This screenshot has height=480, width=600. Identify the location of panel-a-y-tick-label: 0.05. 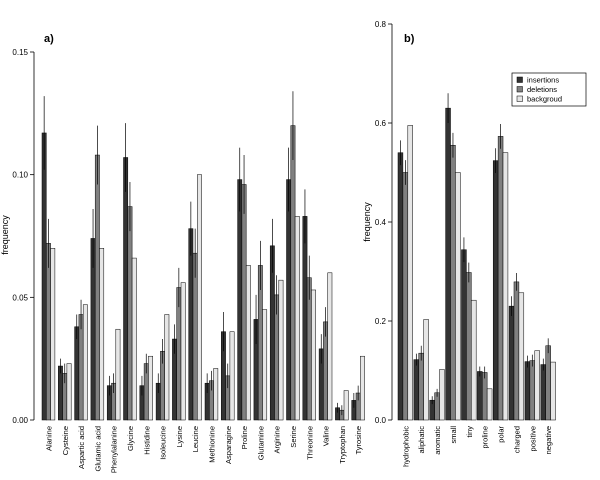
(20, 297).